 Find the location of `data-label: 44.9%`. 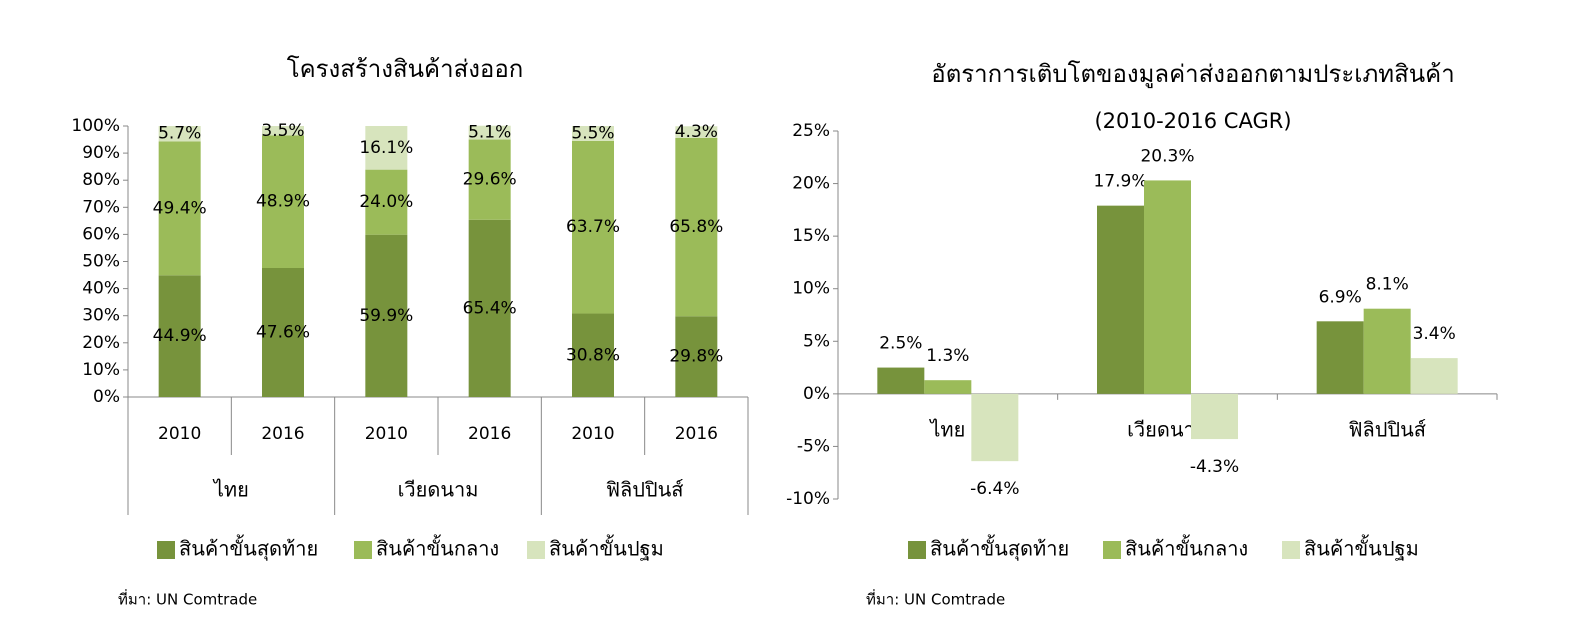

data-label: 44.9% is located at coordinates (180, 336).